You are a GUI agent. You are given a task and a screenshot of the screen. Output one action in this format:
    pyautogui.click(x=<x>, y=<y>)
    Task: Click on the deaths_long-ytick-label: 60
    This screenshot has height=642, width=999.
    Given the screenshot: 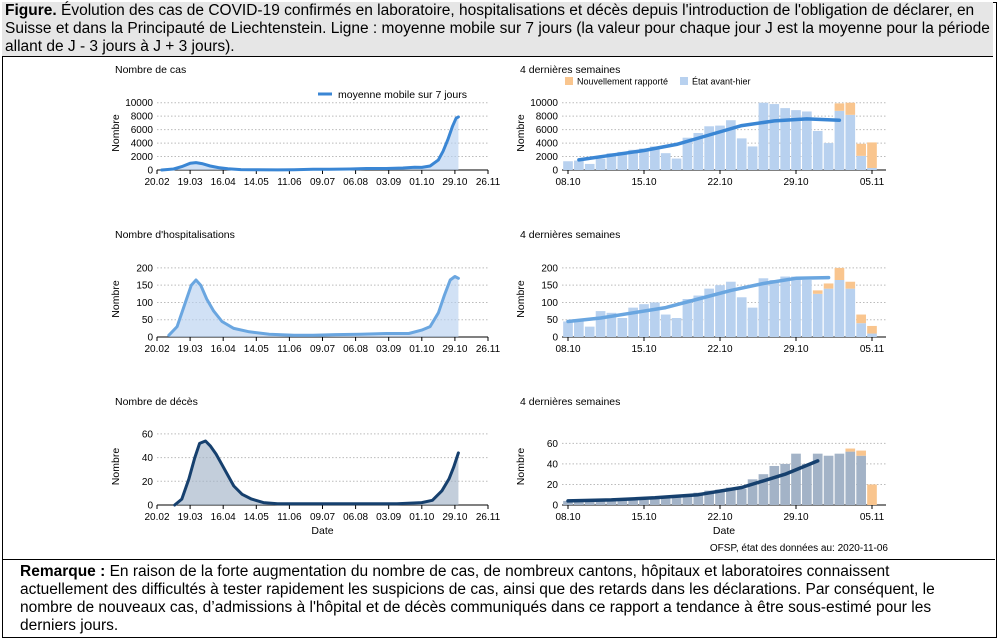 What is the action you would take?
    pyautogui.click(x=148, y=434)
    